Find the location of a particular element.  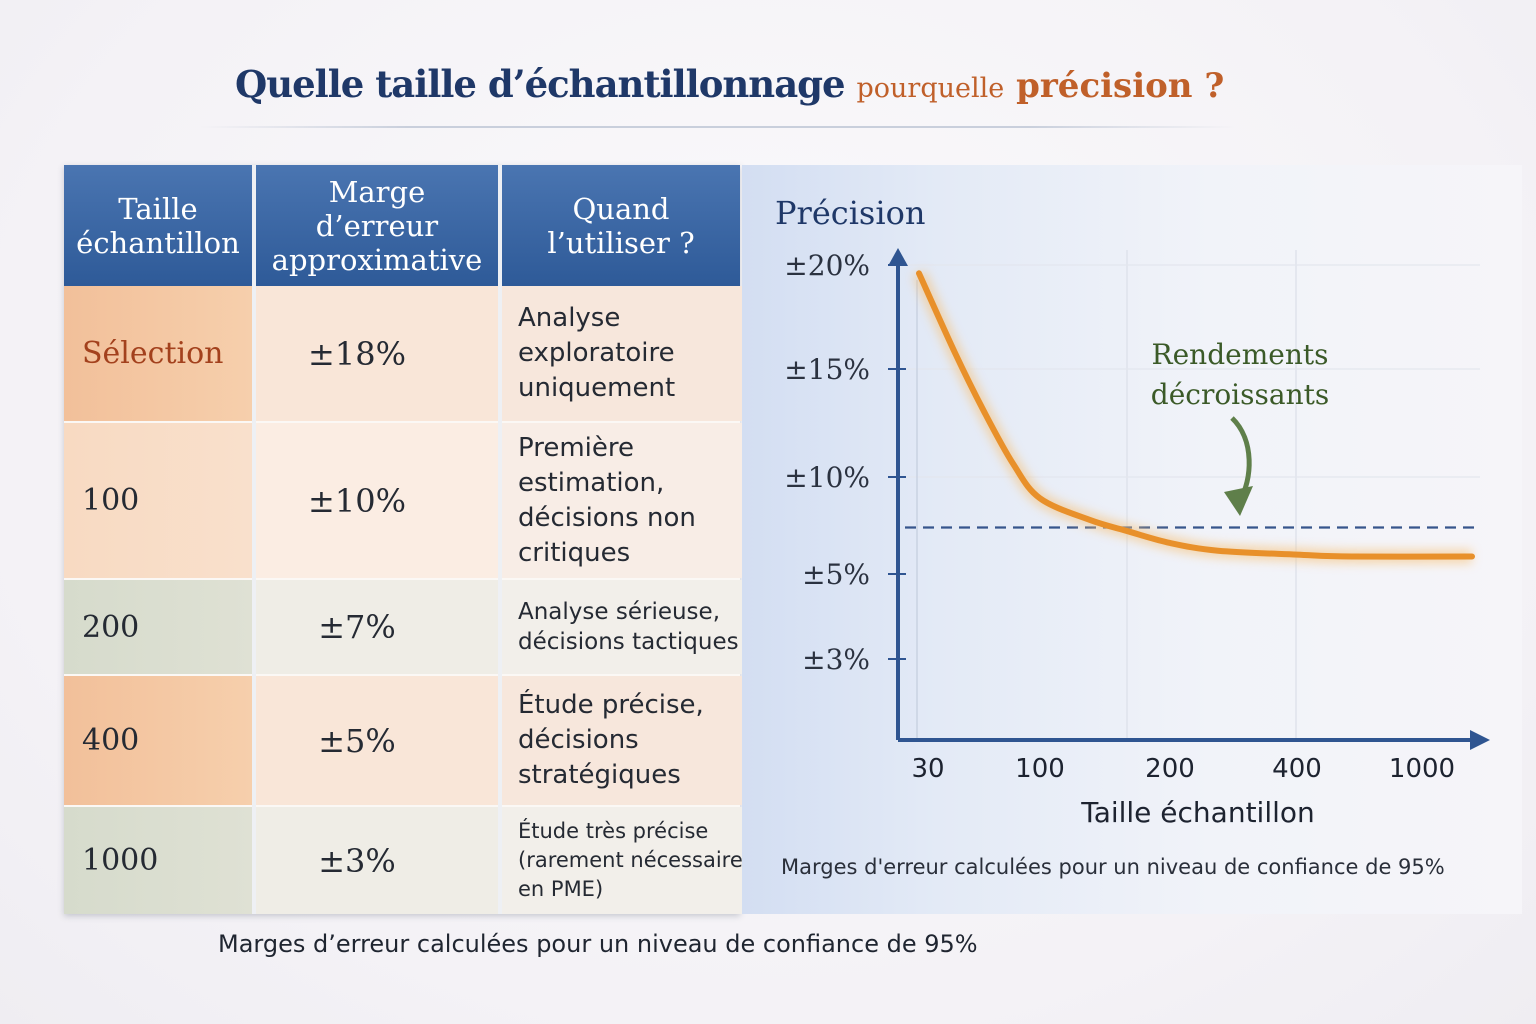

row-usage: Analyse sérieuse, décisions tactiques is located at coordinates (632, 627).